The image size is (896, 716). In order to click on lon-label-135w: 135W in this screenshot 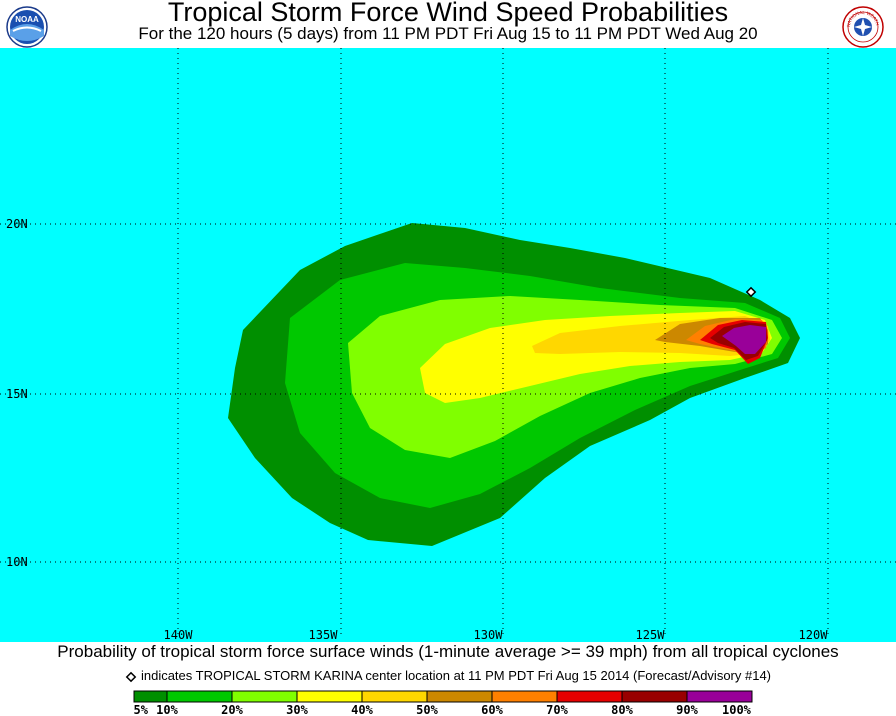, I will do `click(324, 635)`.